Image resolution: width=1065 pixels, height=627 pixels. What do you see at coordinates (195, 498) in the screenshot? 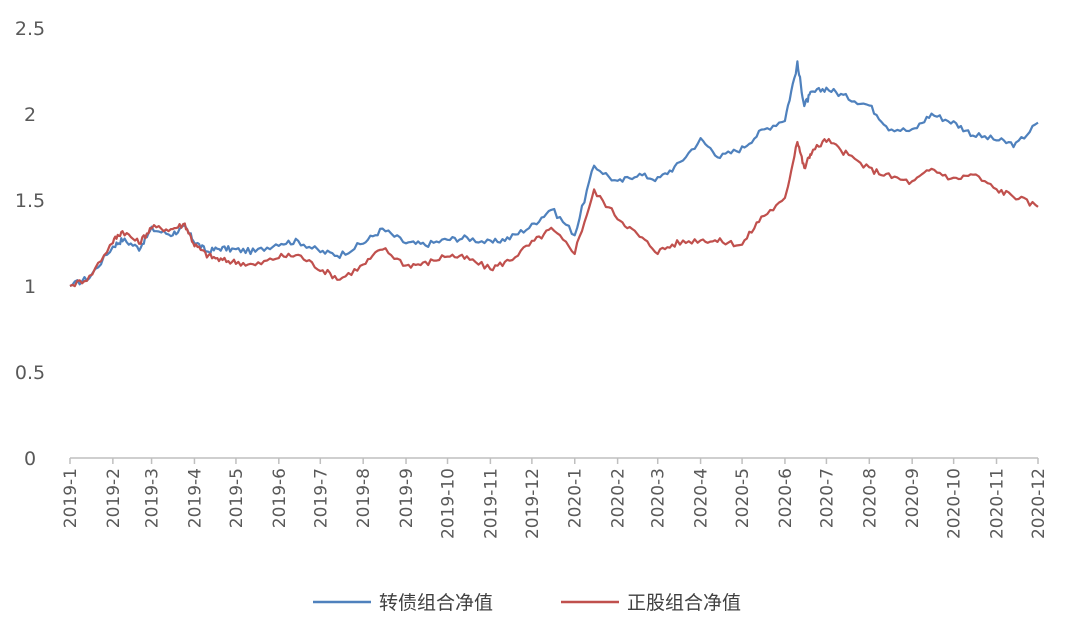
I see `x-tick-label: 2019-4` at bounding box center [195, 498].